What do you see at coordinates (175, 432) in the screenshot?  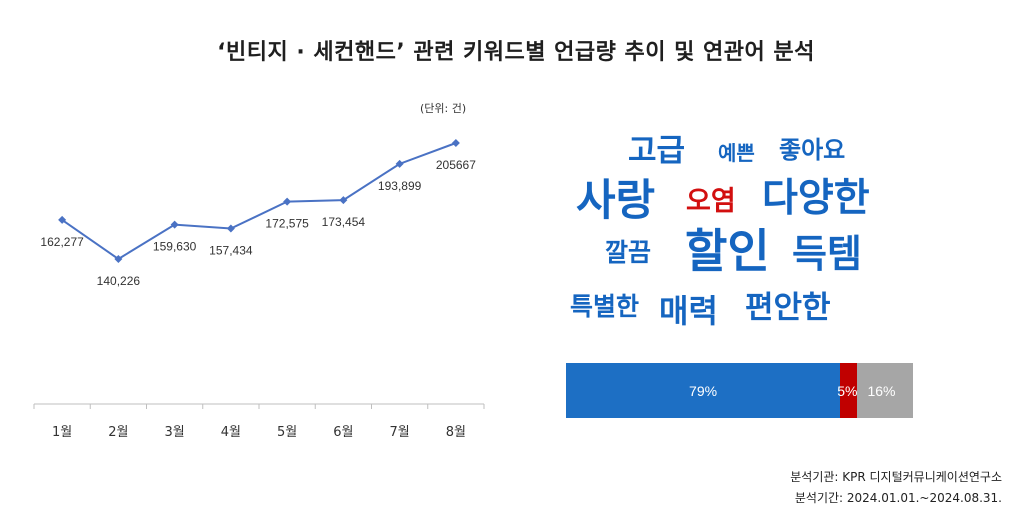 I see `x-tick-label: 3월` at bounding box center [175, 432].